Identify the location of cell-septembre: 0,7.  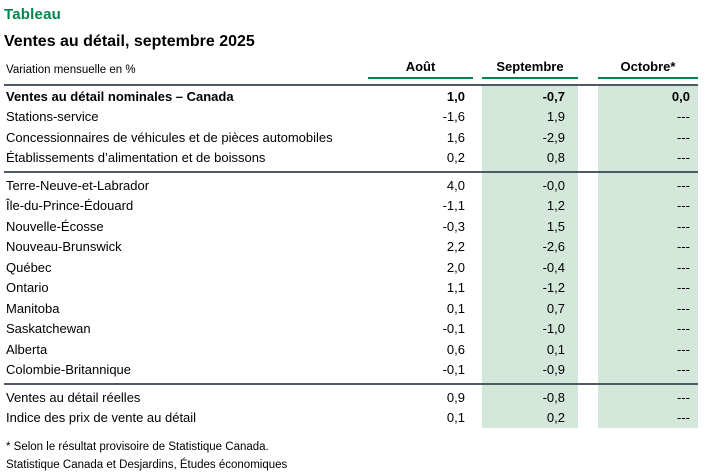
(530, 308).